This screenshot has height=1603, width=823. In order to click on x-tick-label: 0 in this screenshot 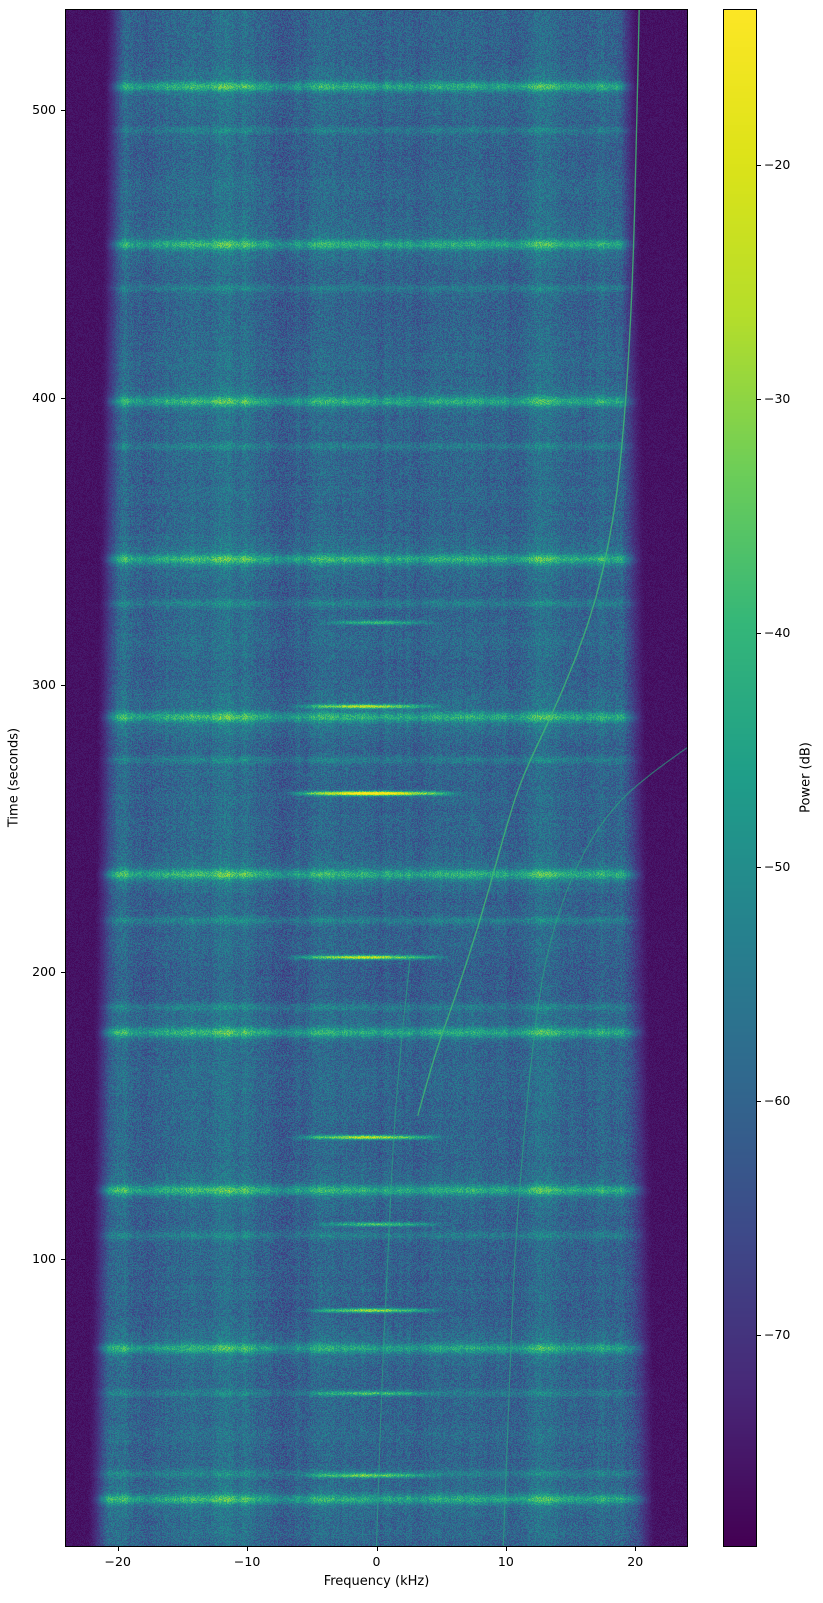, I will do `click(376, 1561)`.